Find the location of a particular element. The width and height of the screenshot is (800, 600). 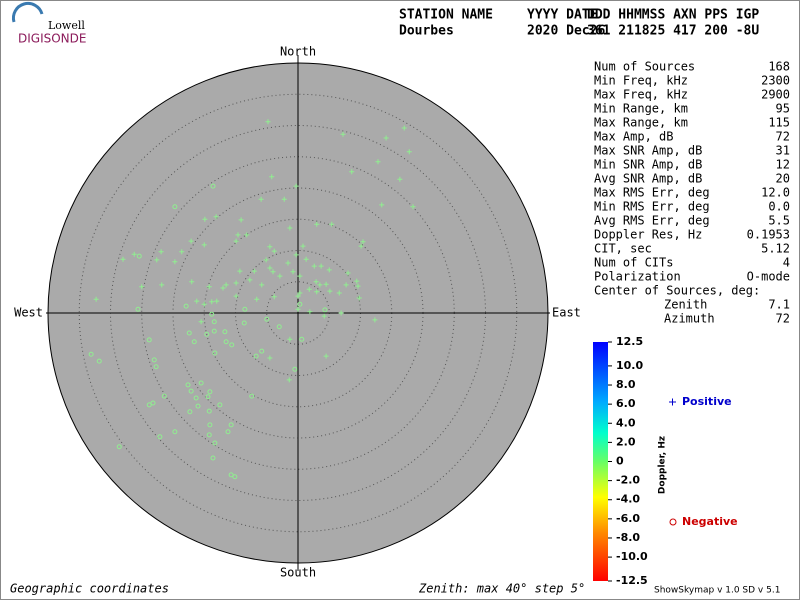

header-value: 361 211825 417 200 -8U is located at coordinates (673, 31).